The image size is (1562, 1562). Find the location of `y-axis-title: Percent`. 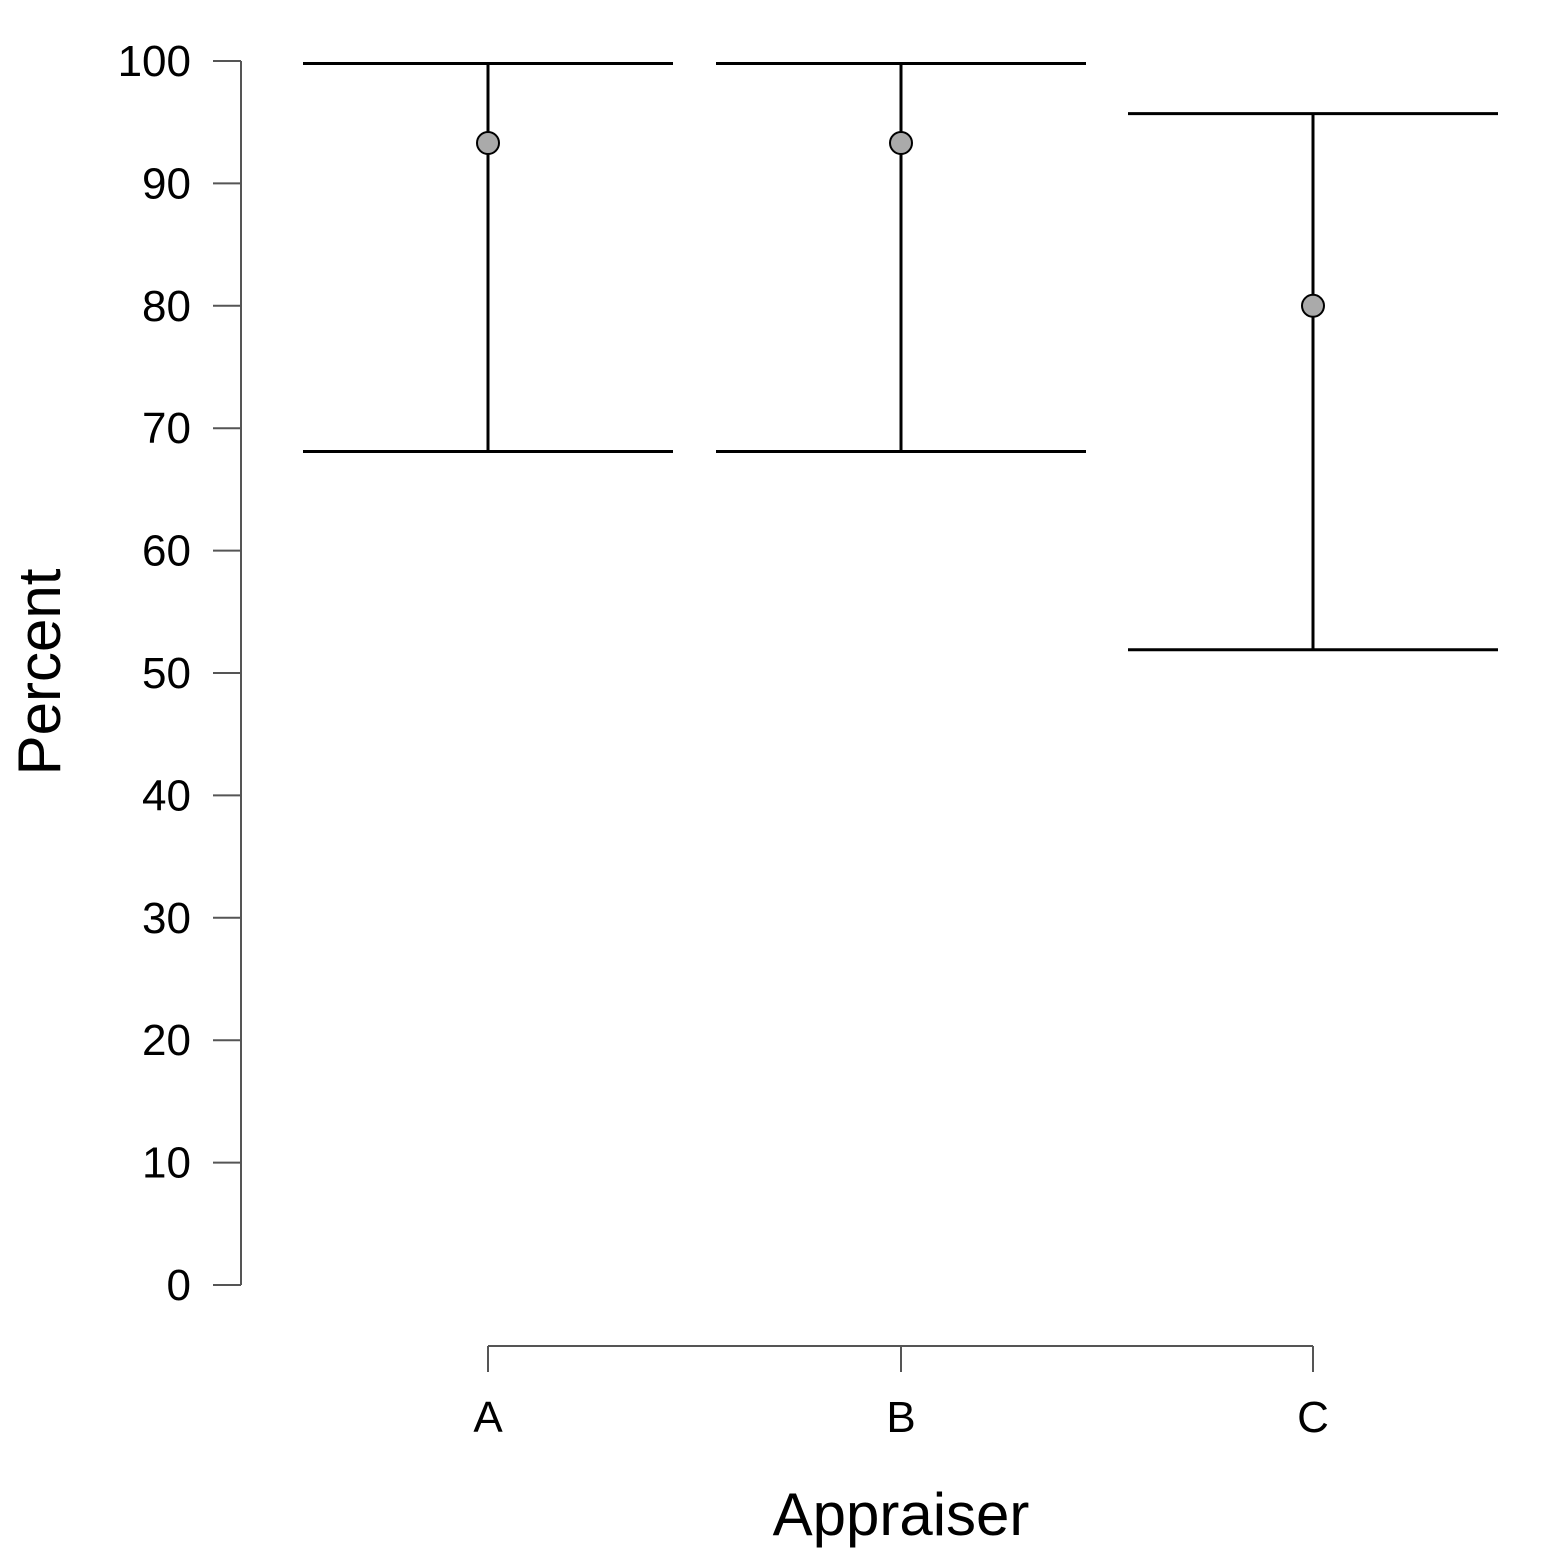

y-axis-title: Percent is located at coordinates (39, 671).